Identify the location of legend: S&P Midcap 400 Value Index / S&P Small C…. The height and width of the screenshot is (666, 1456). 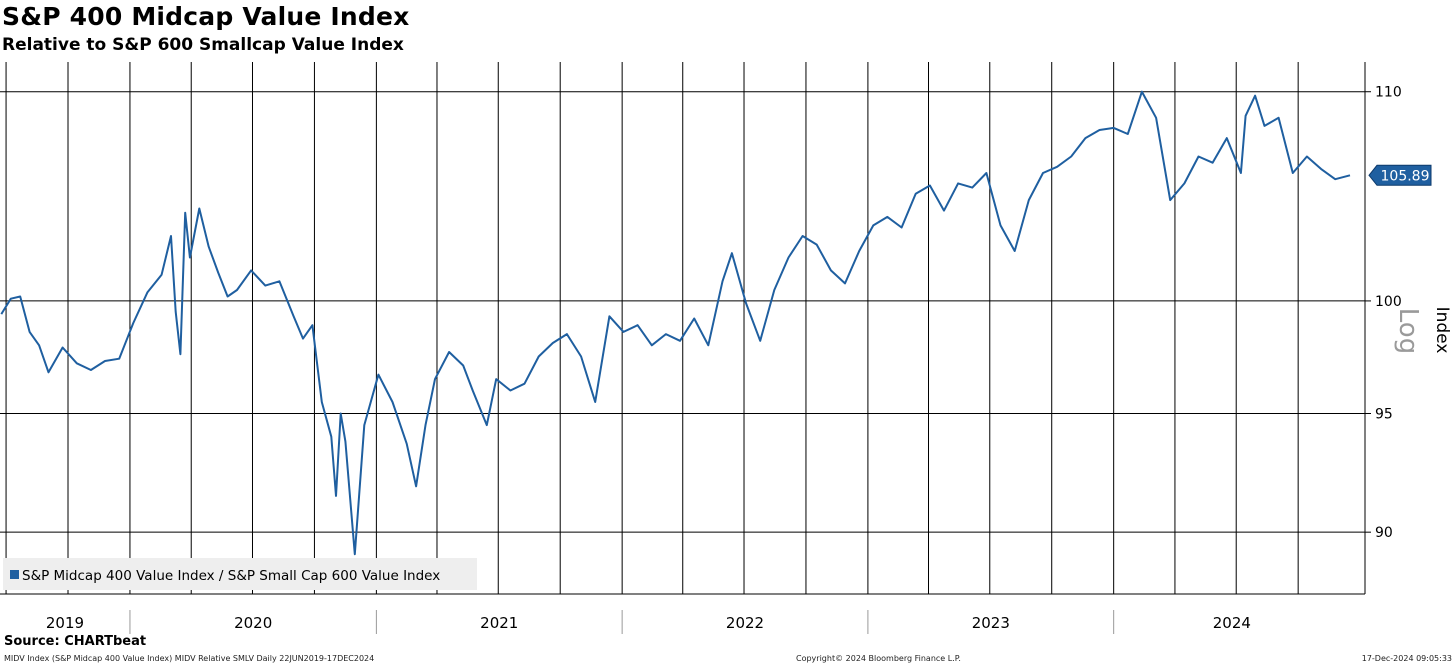
(240, 574).